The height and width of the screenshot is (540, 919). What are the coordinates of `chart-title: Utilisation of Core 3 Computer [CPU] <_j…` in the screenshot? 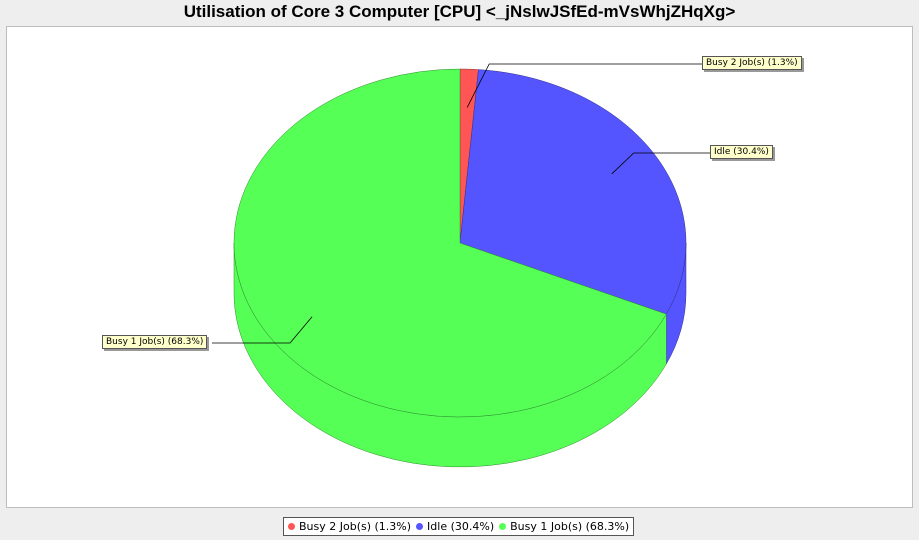 It's located at (459, 11).